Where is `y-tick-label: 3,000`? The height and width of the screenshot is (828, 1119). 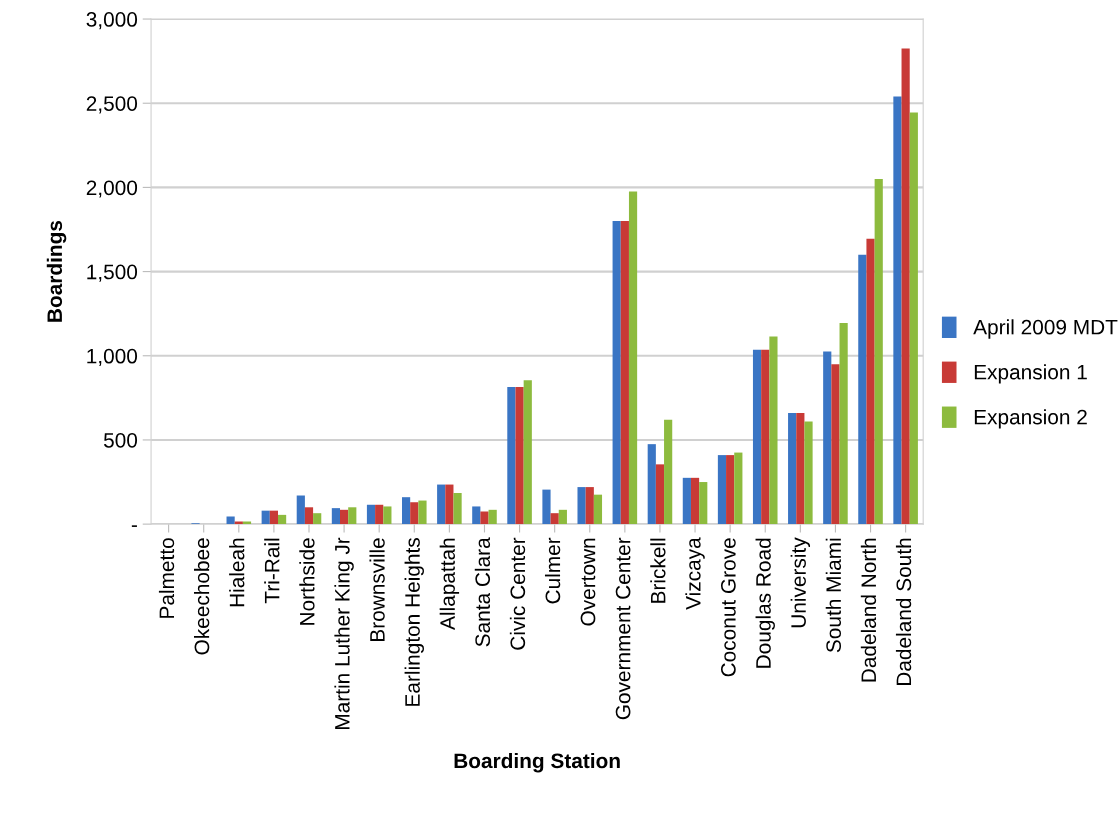 y-tick-label: 3,000 is located at coordinates (112, 21).